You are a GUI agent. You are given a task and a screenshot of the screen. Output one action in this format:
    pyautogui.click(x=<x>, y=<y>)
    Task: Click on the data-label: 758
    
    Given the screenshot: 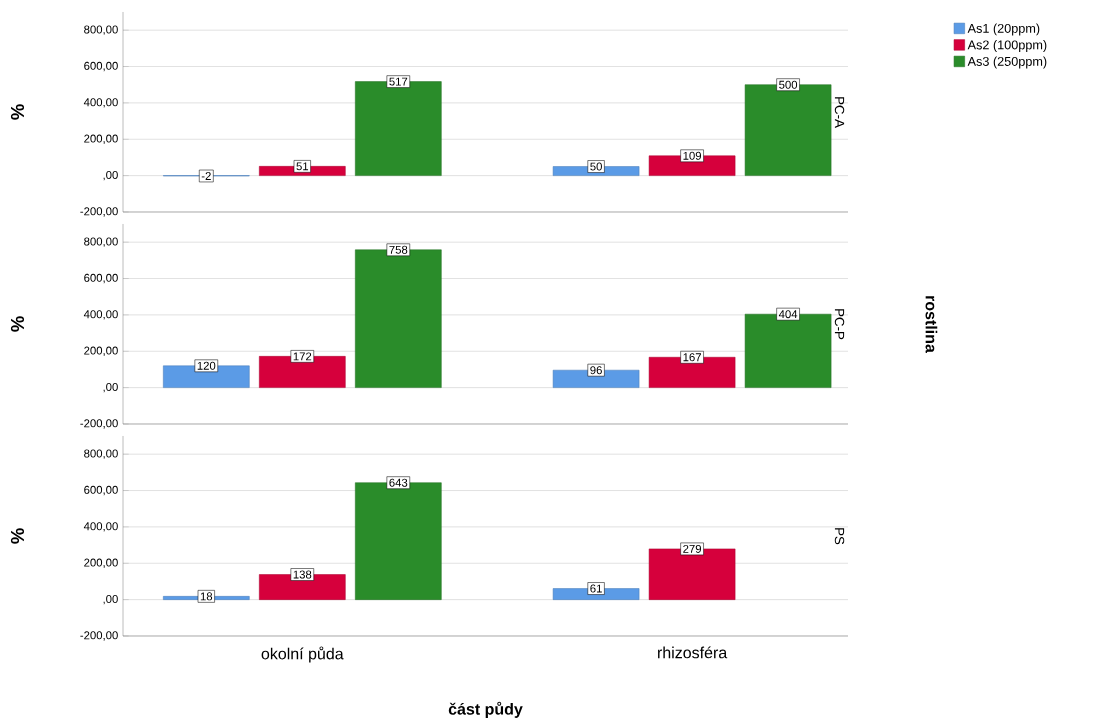 What is the action you would take?
    pyautogui.click(x=398, y=249)
    